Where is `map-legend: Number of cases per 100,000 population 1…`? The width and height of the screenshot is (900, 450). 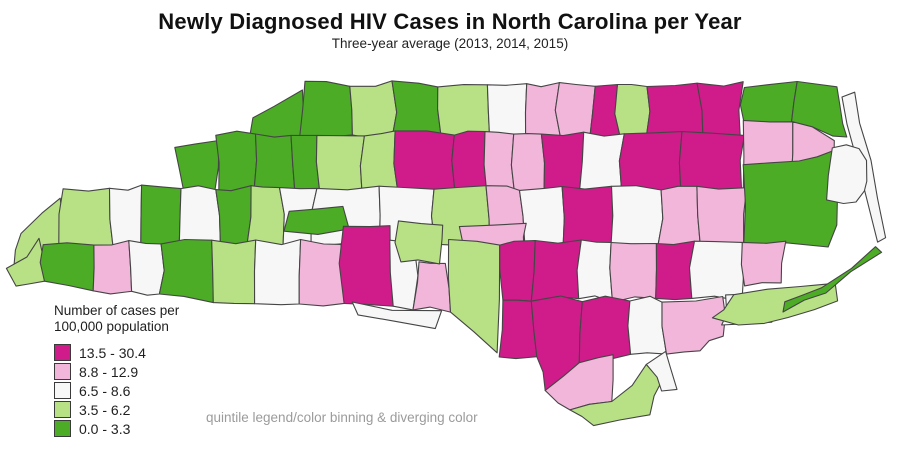 map-legend: Number of cases per 100,000 population 1… is located at coordinates (116, 370).